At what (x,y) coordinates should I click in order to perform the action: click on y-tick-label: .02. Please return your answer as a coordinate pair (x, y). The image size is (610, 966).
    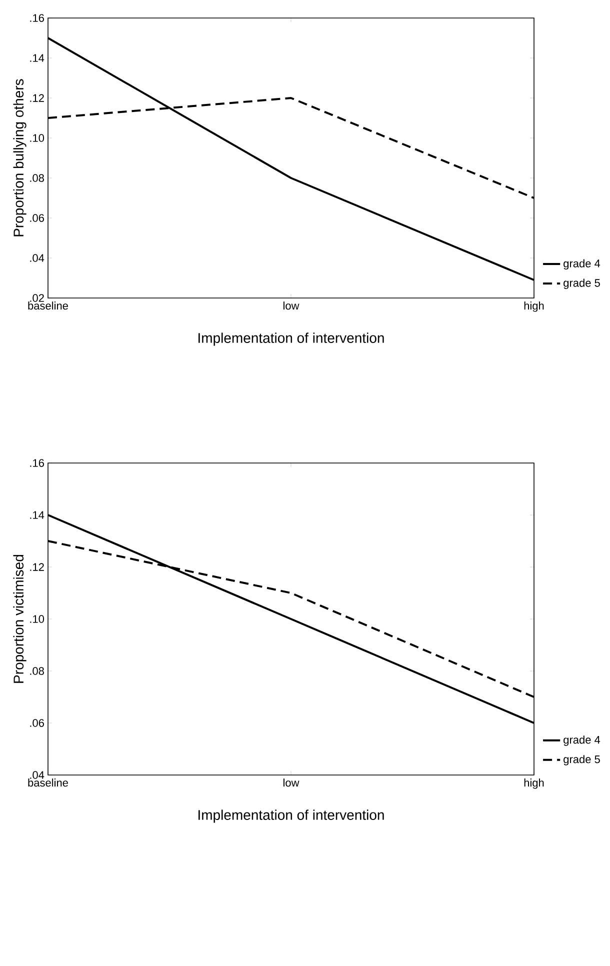
    Looking at the image, I should click on (37, 298).